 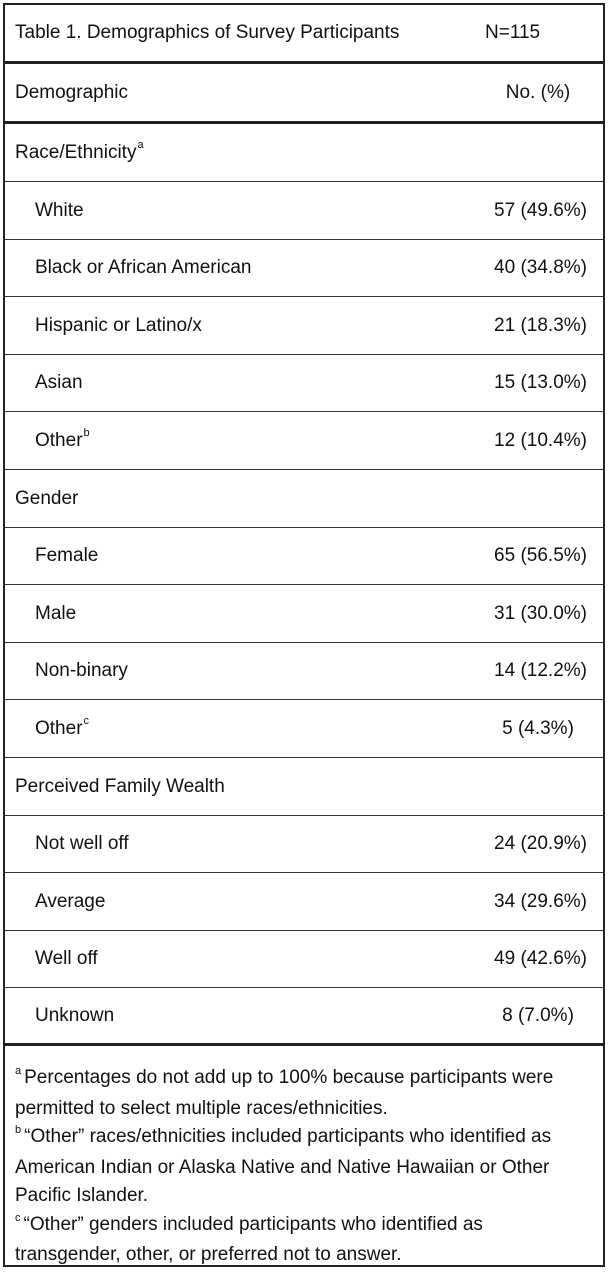 What do you see at coordinates (82, 843) in the screenshot?
I see `row-label: Not well off` at bounding box center [82, 843].